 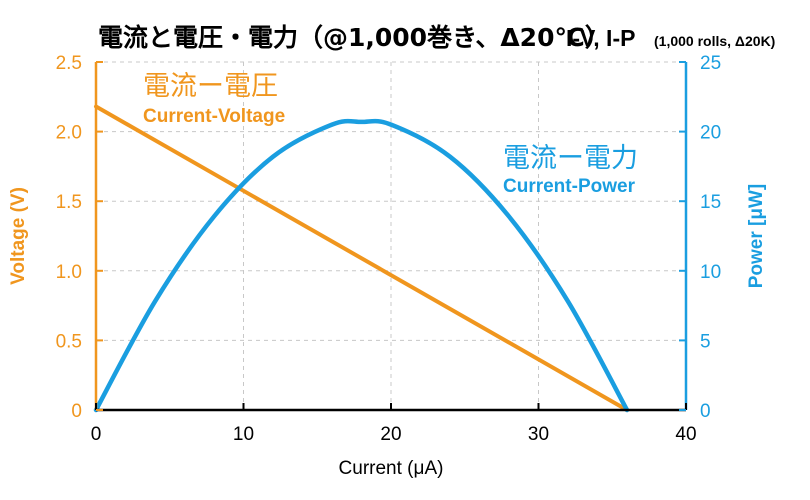 I want to click on x-tick-label: 30, so click(x=538, y=434).